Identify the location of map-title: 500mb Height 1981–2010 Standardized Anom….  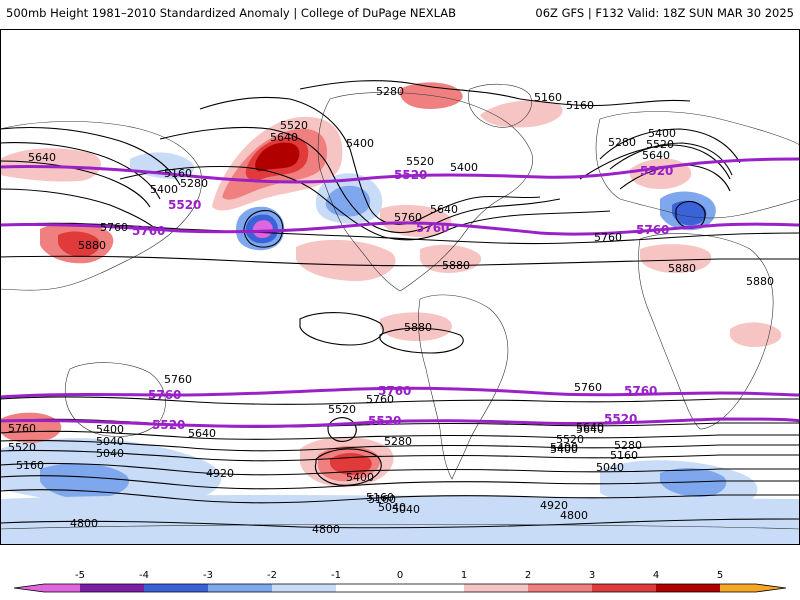
(231, 13).